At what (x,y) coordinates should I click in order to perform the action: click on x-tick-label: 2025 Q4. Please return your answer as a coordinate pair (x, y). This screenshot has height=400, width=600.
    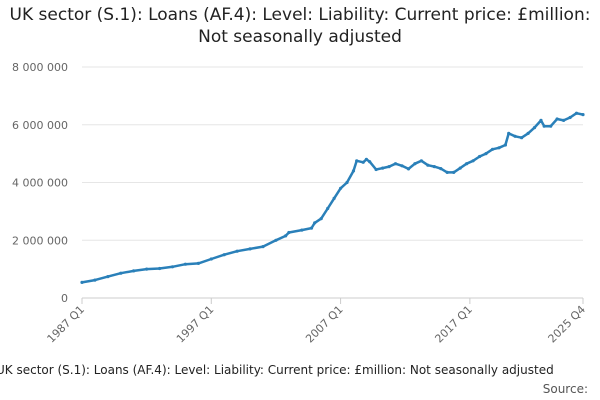
    Looking at the image, I should click on (567, 324).